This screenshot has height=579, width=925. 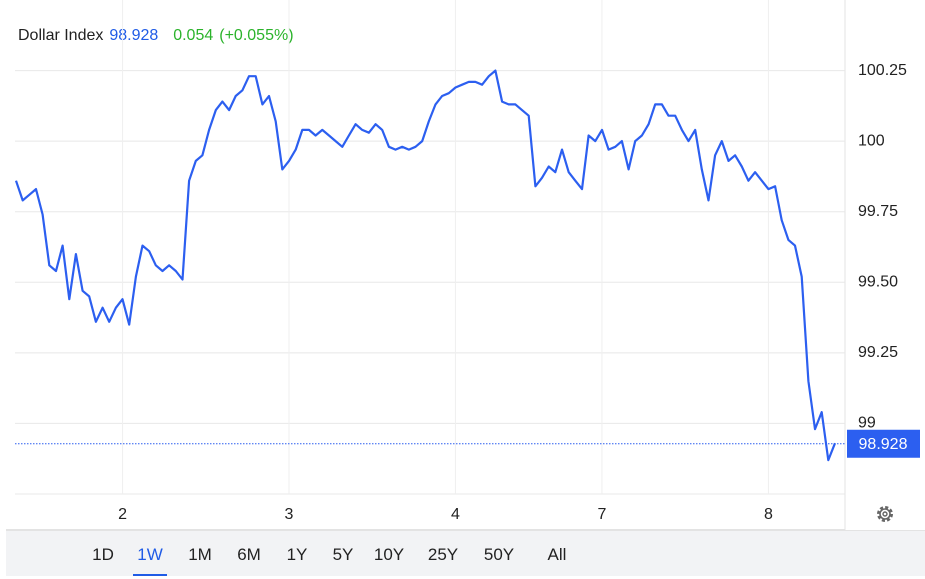 What do you see at coordinates (289, 514) in the screenshot?
I see `x-tick-label: 3` at bounding box center [289, 514].